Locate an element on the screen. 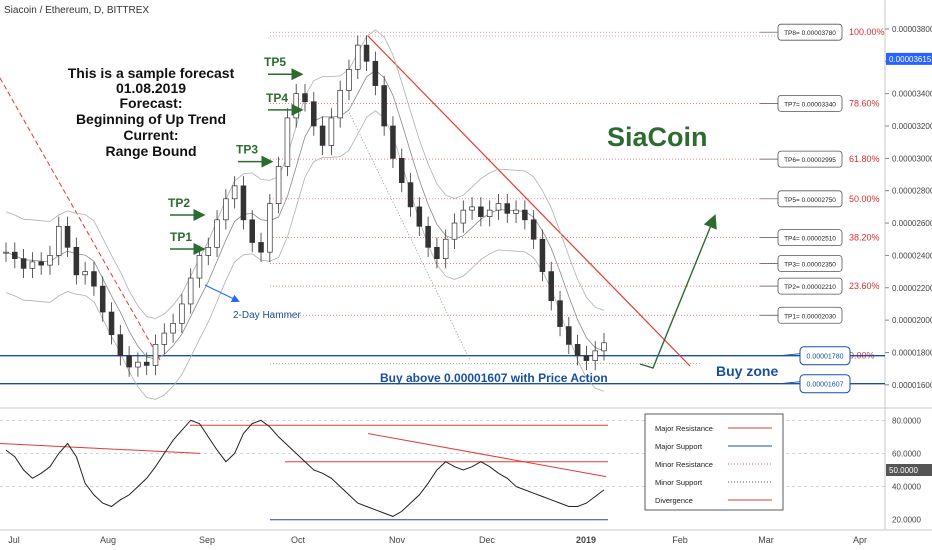 This screenshot has width=932, height=550. note-line: Beginning of Up Trend is located at coordinates (151, 119).